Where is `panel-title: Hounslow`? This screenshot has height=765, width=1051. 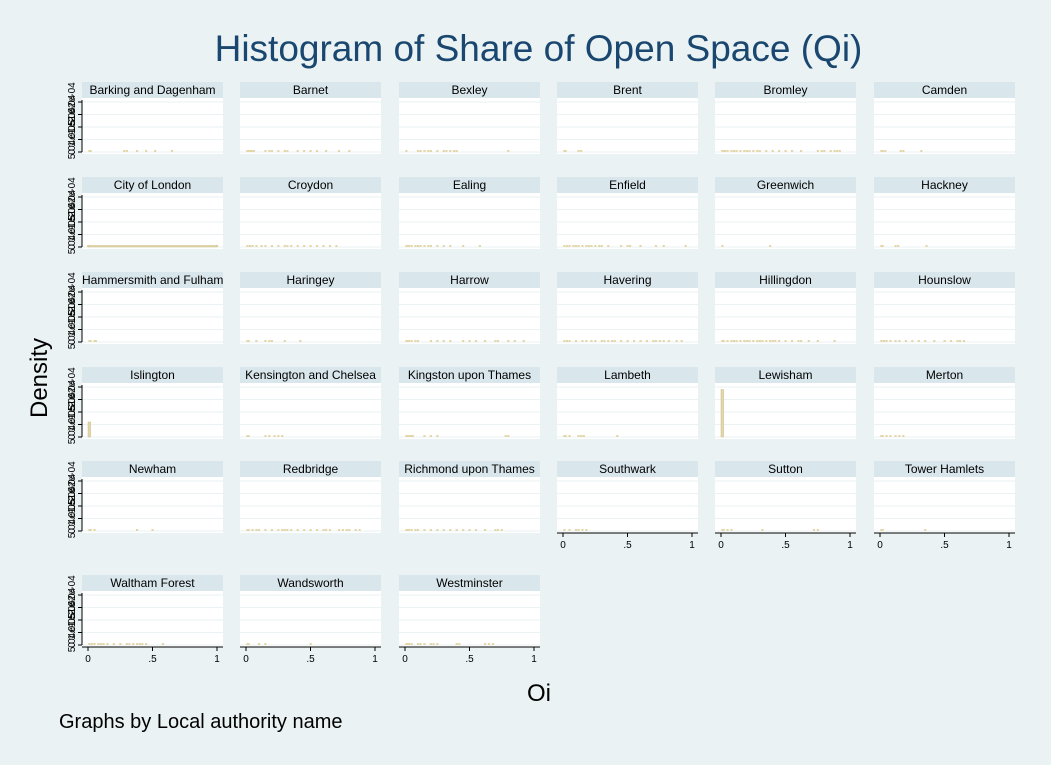 panel-title: Hounslow is located at coordinates (944, 280).